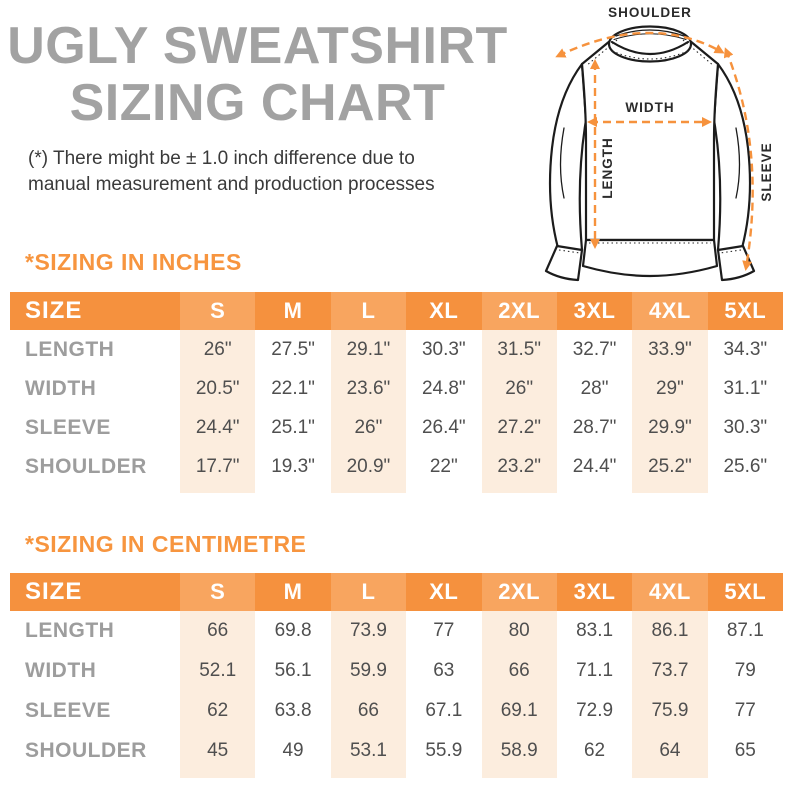 The image size is (800, 800). What do you see at coordinates (293, 630) in the screenshot?
I see `size-value: 69.8` at bounding box center [293, 630].